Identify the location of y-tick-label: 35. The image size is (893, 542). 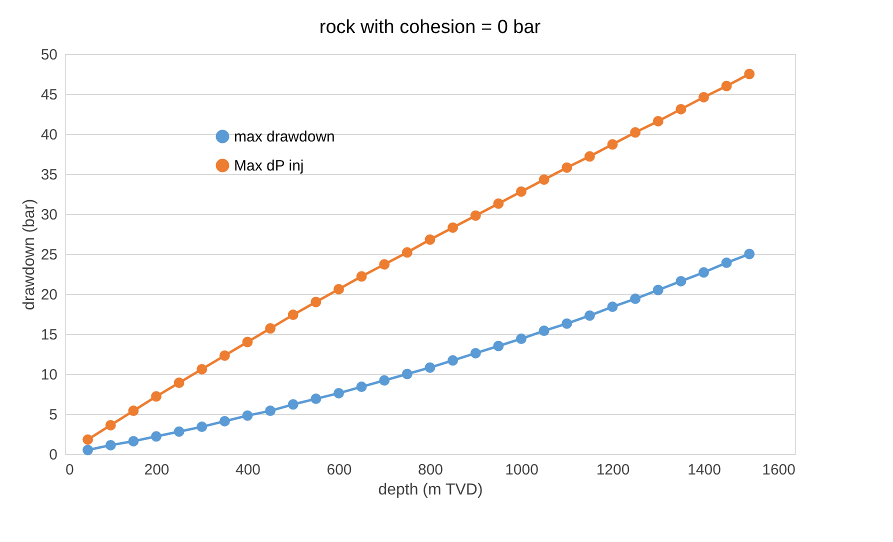
(49, 175).